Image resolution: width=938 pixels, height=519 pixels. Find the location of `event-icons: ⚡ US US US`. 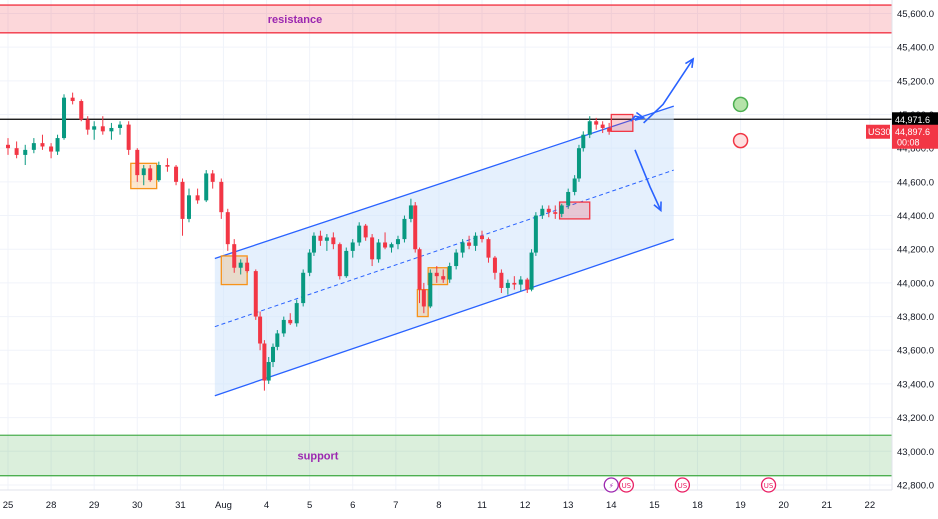

event-icons: ⚡ US US US is located at coordinates (690, 485).